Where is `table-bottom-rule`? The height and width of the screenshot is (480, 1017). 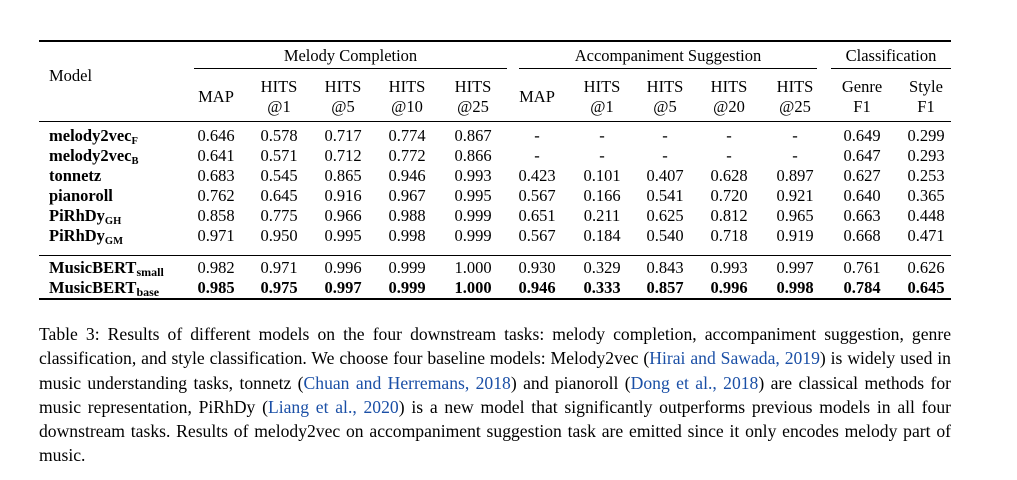 table-bottom-rule is located at coordinates (495, 299).